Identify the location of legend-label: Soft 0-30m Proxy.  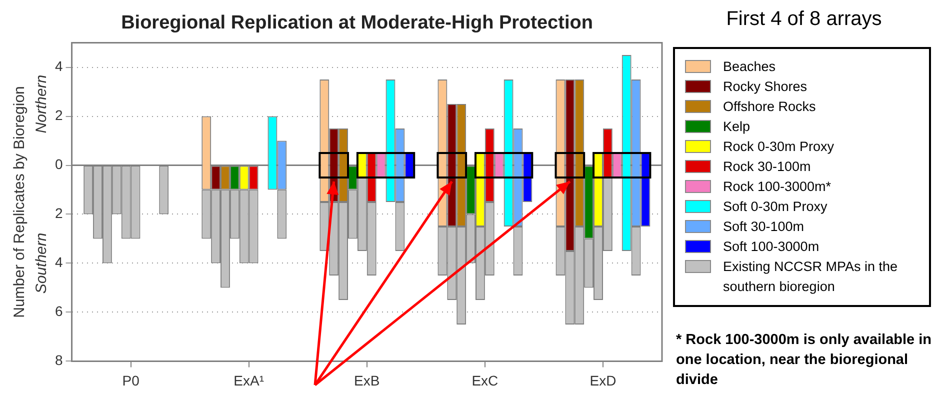
(775, 207).